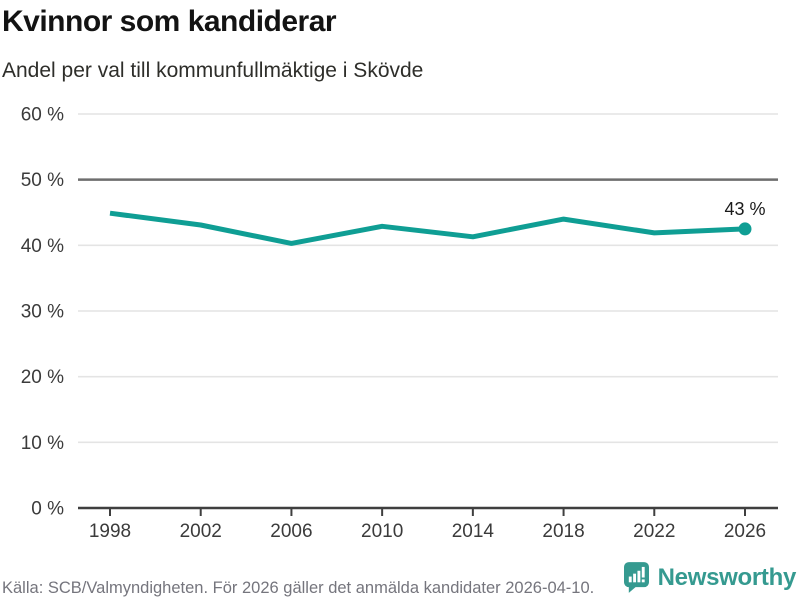 The image size is (800, 600). What do you see at coordinates (382, 531) in the screenshot?
I see `x-axis-tick-label: 2010` at bounding box center [382, 531].